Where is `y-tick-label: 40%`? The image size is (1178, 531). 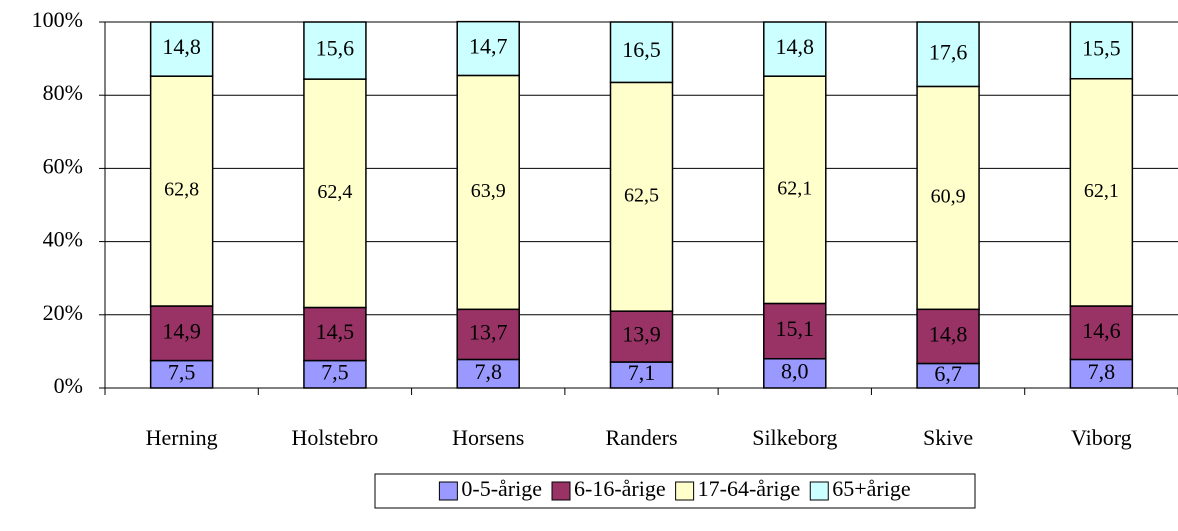 y-tick-label: 40% is located at coordinates (63, 239).